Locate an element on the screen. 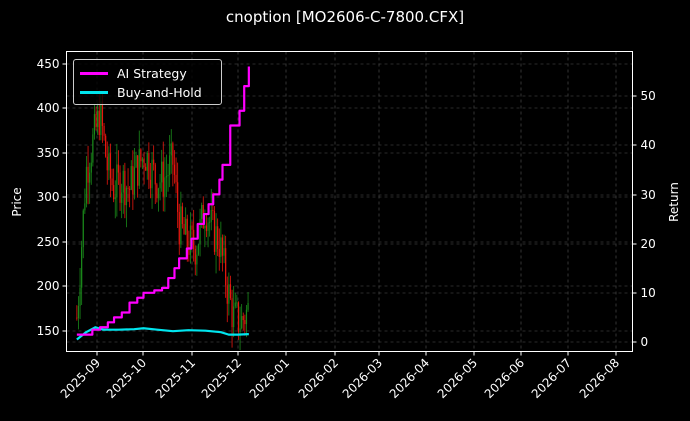 The height and width of the screenshot is (421, 690). x-tick-label: 2025-11 is located at coordinates (175, 378).